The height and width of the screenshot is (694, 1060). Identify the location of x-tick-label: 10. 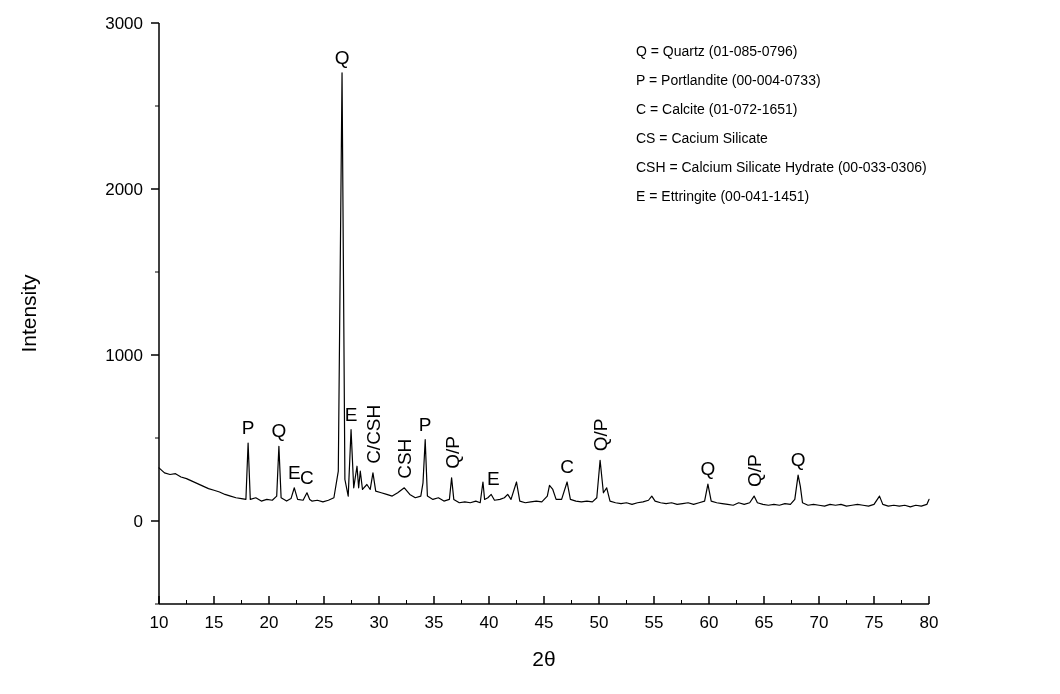
(159, 622).